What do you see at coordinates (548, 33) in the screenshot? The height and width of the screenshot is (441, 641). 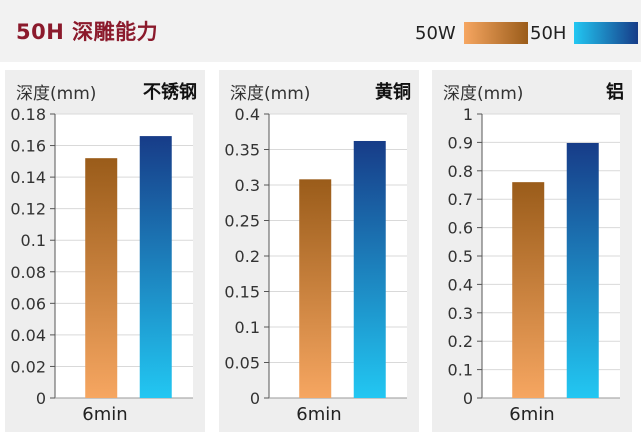 I see `legend-label-50h: 50H` at bounding box center [548, 33].